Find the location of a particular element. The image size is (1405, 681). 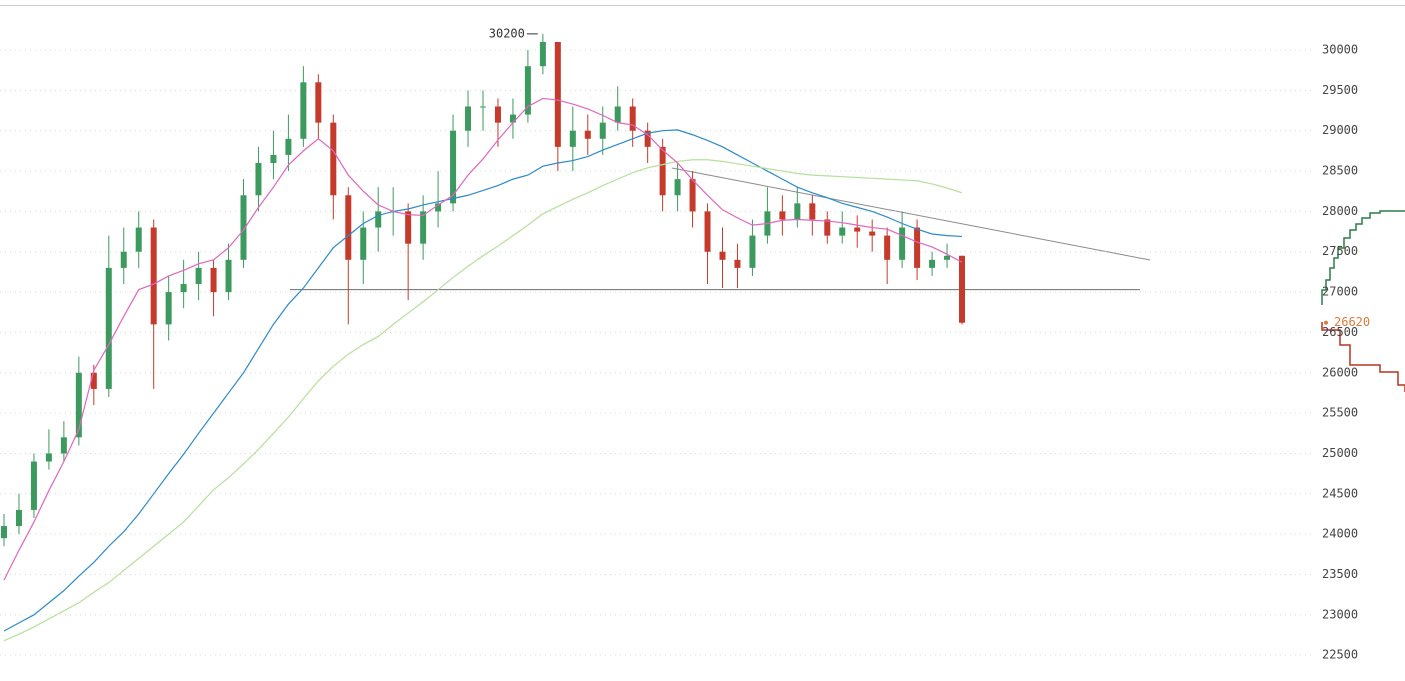

y-tick-label: 25500 is located at coordinates (1340, 413).